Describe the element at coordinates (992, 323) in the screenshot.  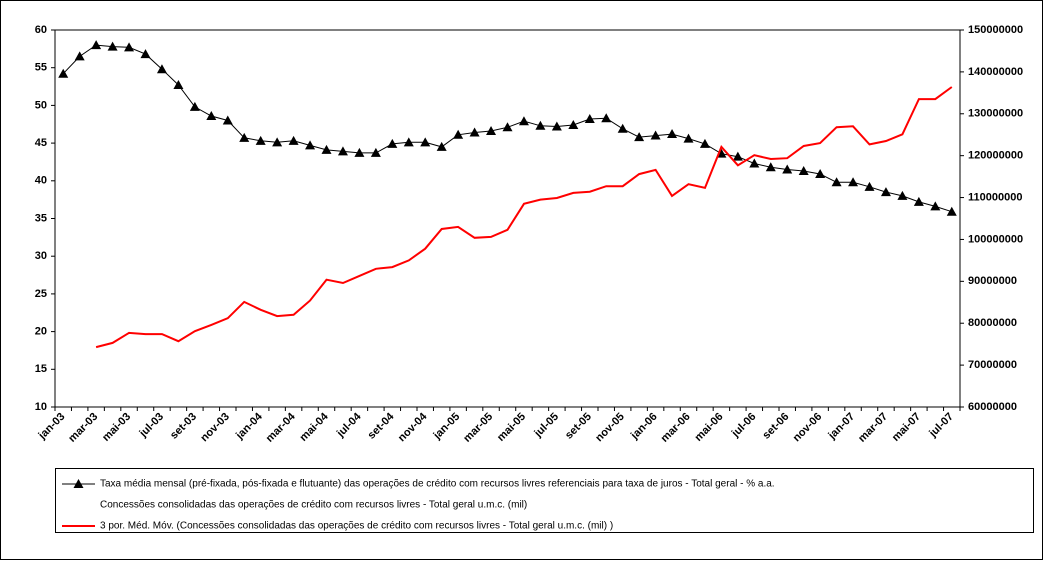
I see `y2-tick-label: 80000000` at that location.